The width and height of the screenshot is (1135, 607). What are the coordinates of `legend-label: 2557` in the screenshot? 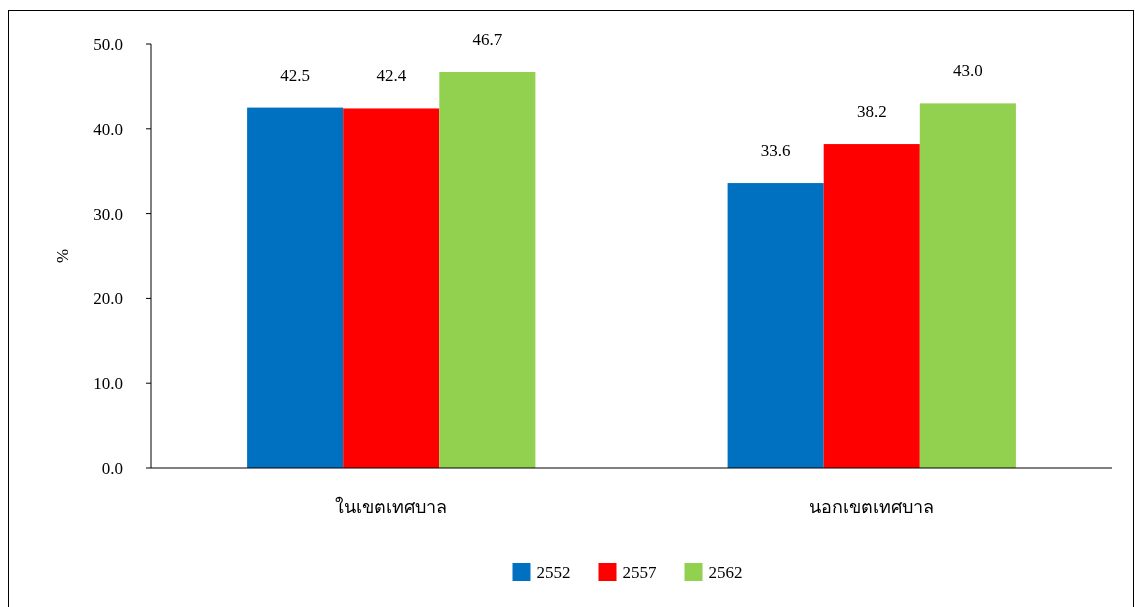 It's located at (639, 572).